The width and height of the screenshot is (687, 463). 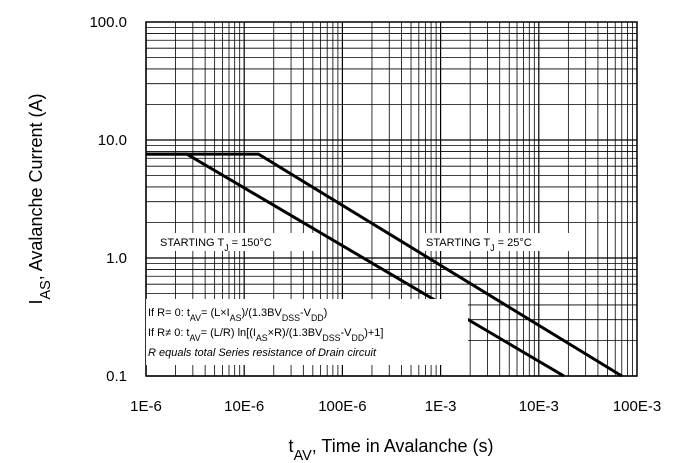 What do you see at coordinates (391, 449) in the screenshot?
I see `x-axis-title: tAV, Time in Avalanche (s)` at bounding box center [391, 449].